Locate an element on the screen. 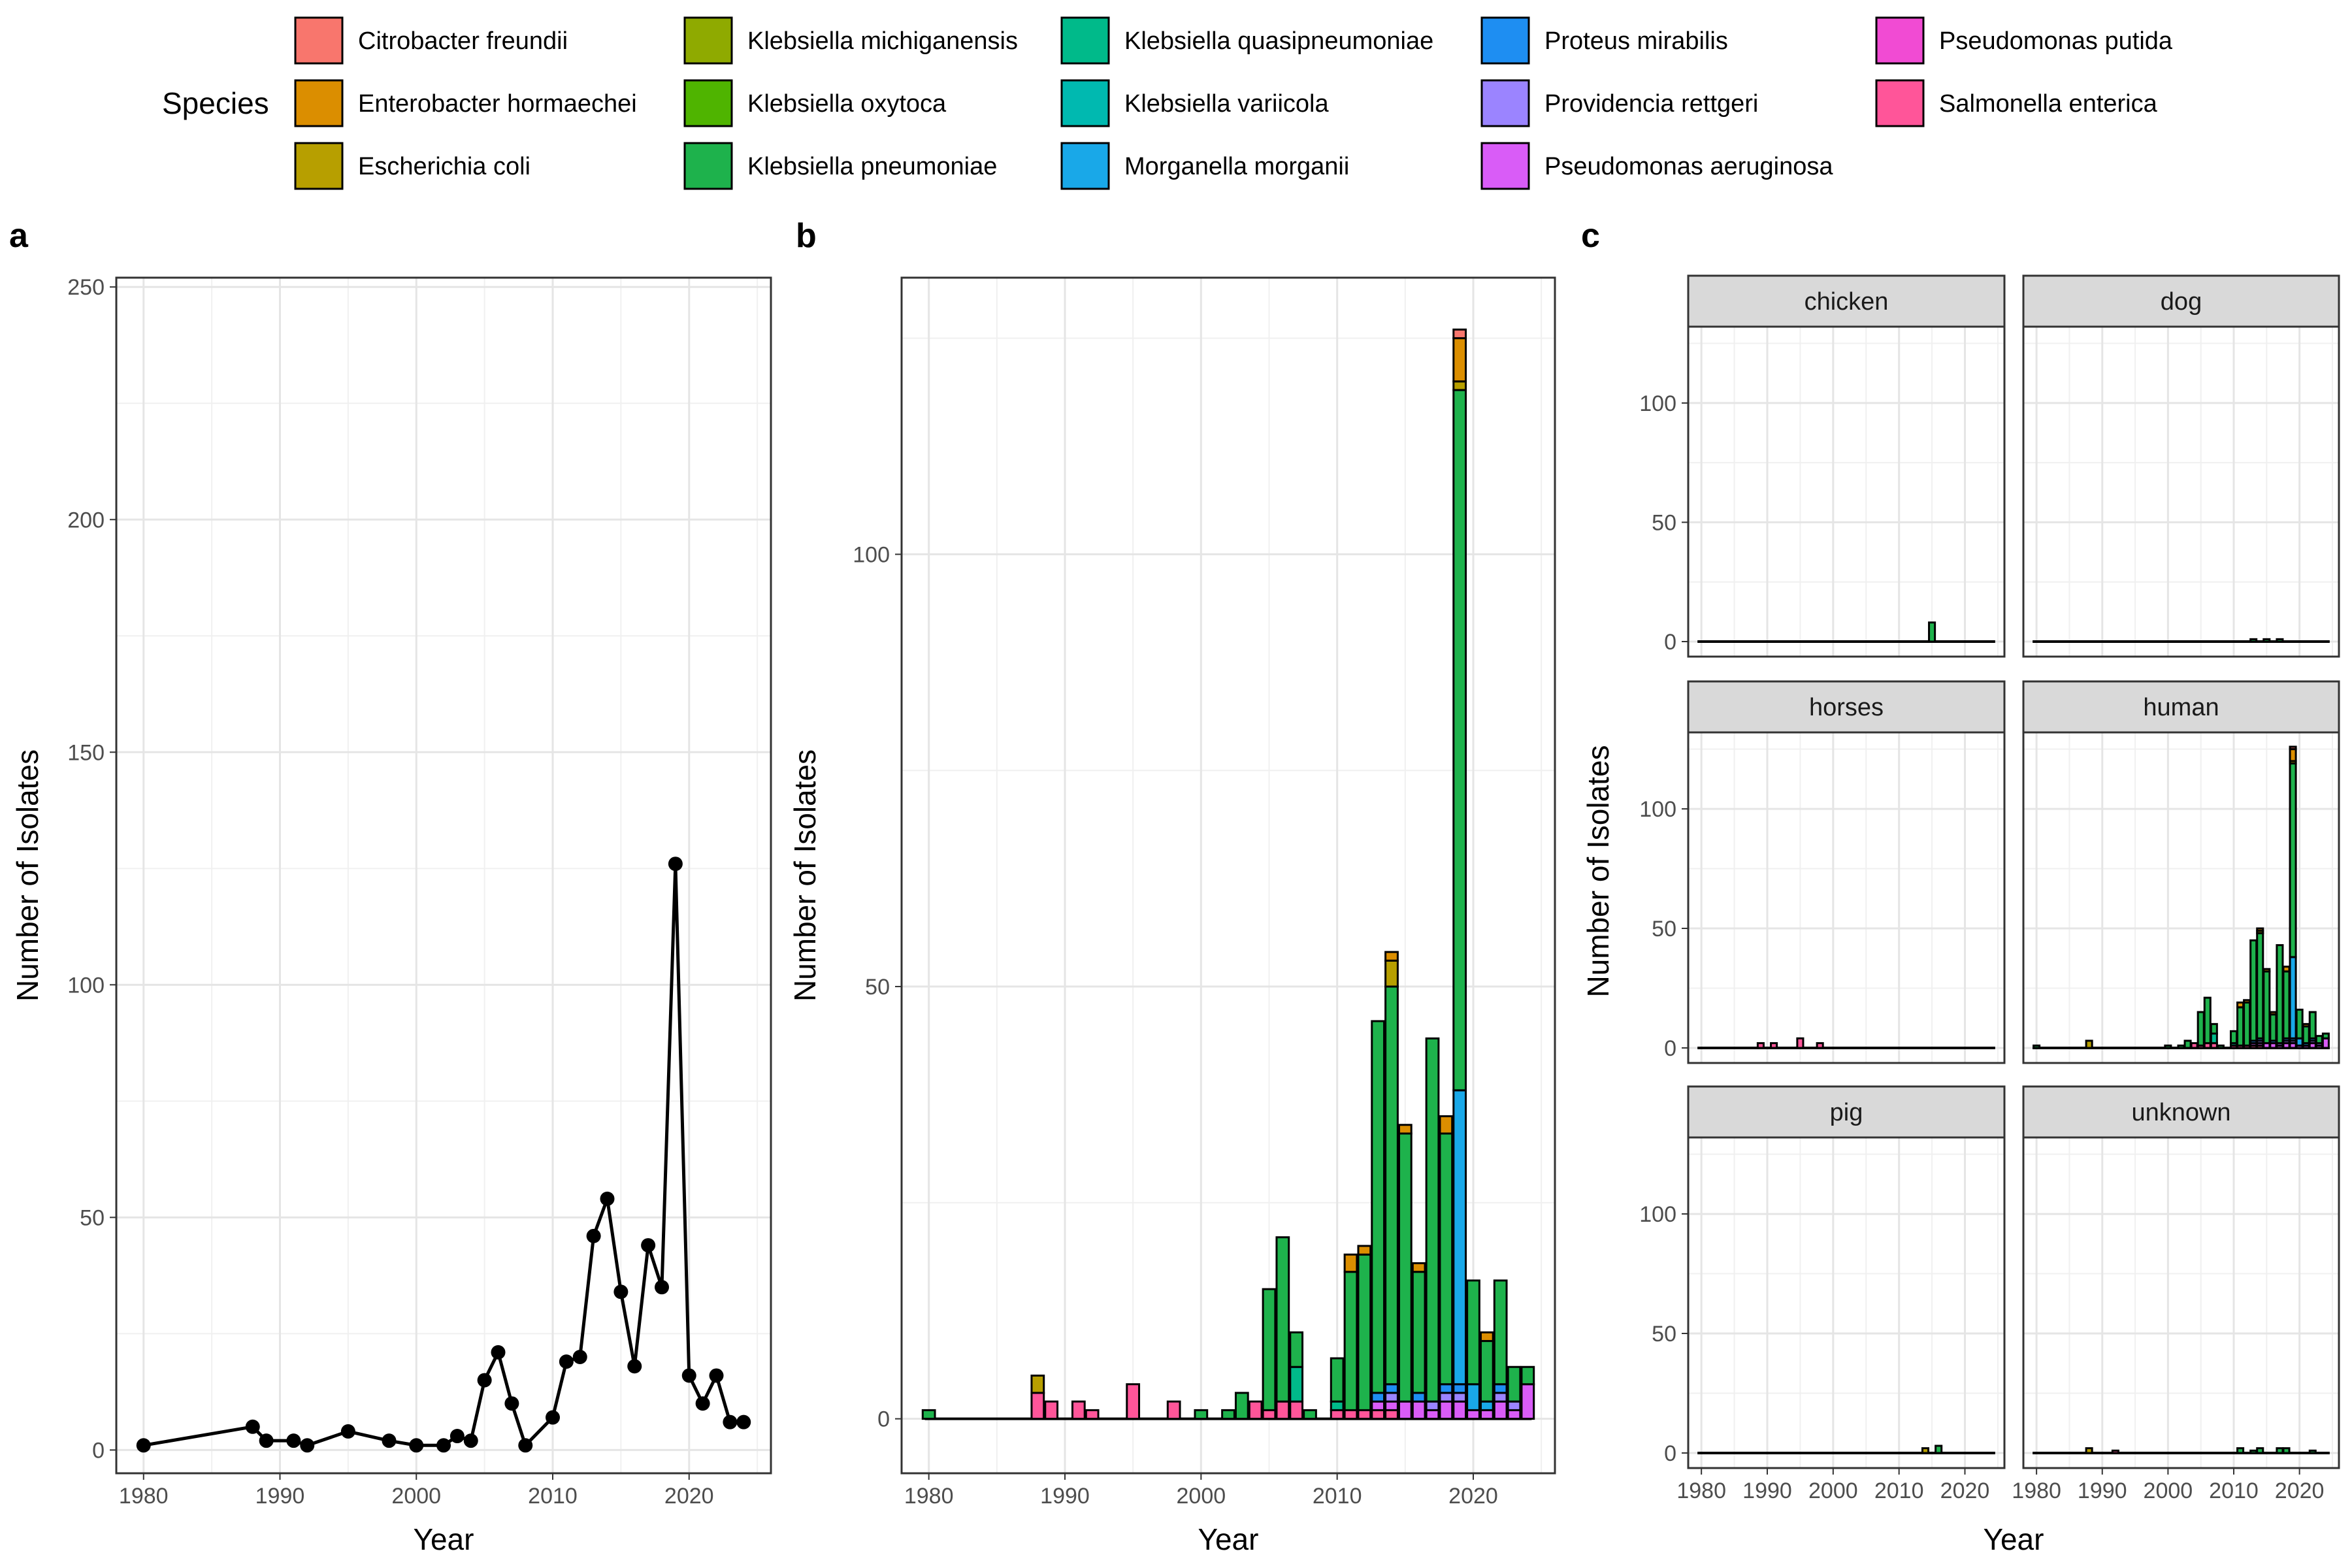 The width and height of the screenshot is (2352, 1568). b-x-tick-label: 1980 is located at coordinates (929, 1496).